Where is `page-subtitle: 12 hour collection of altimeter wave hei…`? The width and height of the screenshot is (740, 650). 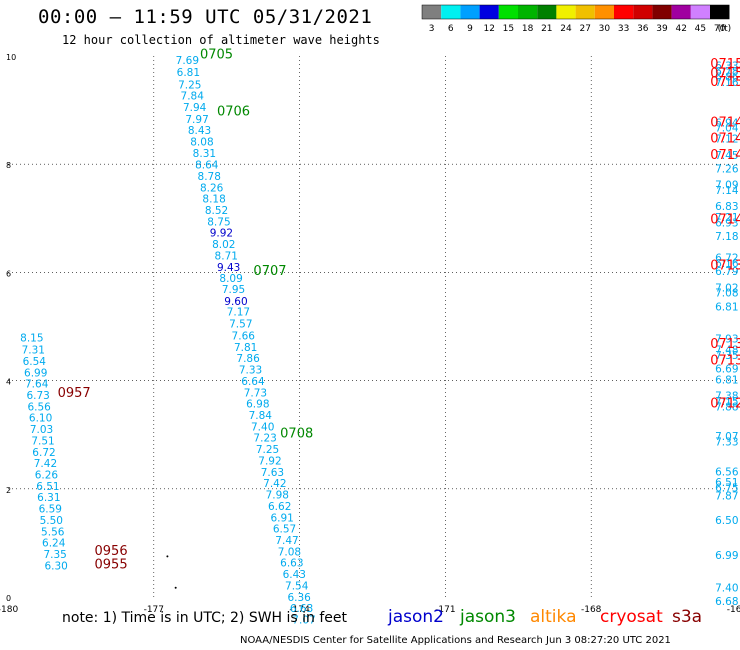
page-subtitle: 12 hour collection of altimeter wave hei… is located at coordinates (221, 40).